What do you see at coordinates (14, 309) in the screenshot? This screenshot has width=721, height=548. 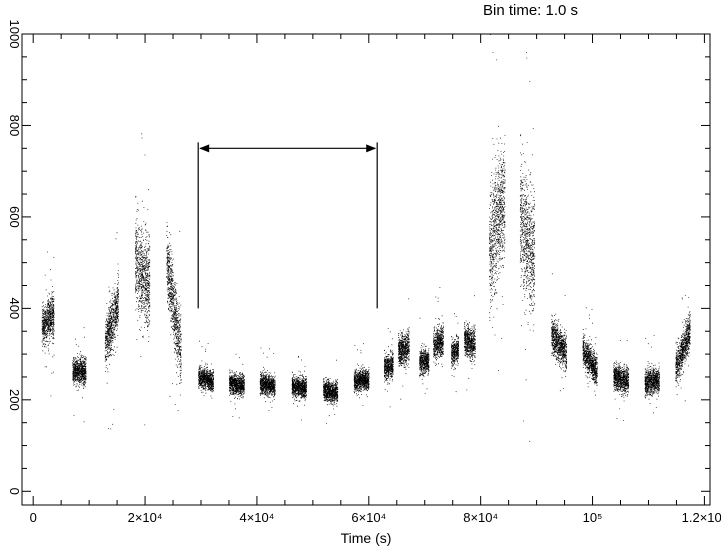 I see `y-tick-label: 400` at bounding box center [14, 309].